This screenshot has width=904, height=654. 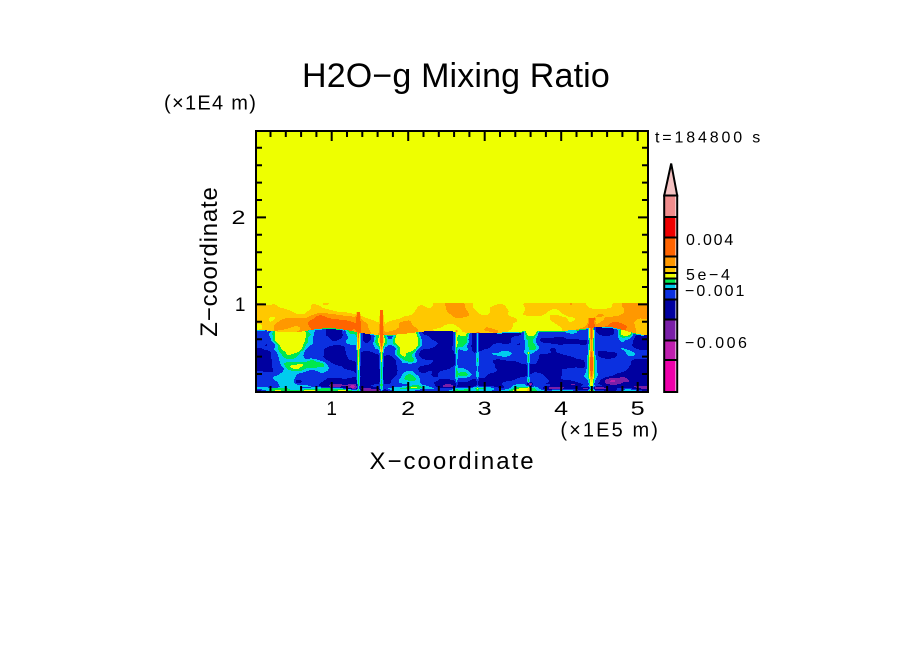 I want to click on svg-text: 0.004, so click(x=710, y=240).